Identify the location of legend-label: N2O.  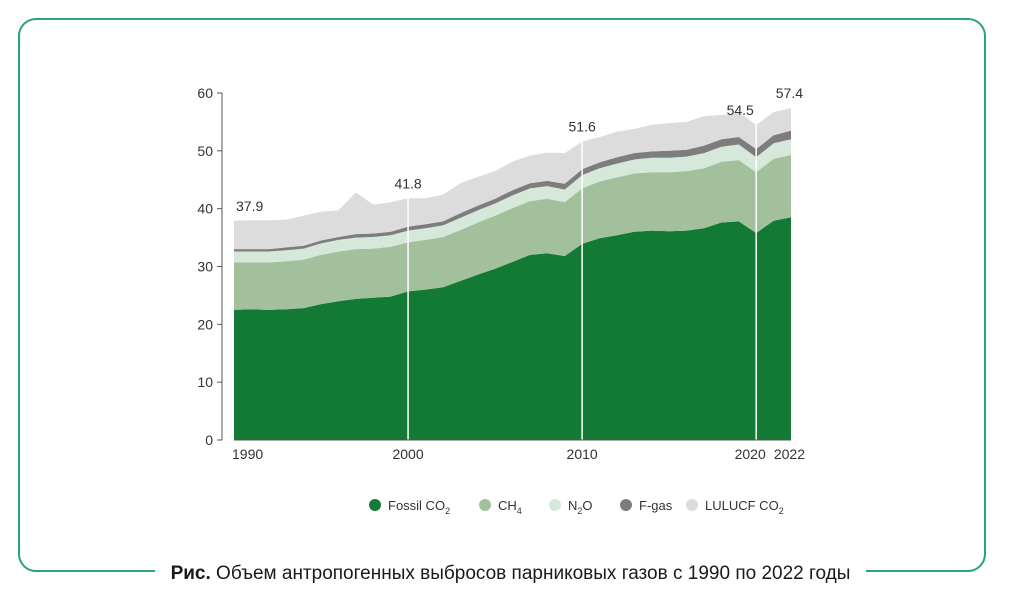
(580, 507).